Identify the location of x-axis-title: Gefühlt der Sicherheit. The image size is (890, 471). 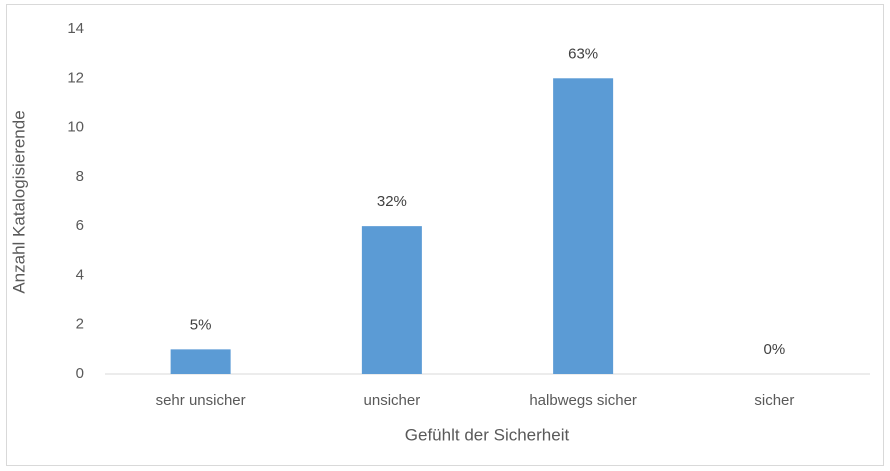
(487, 434).